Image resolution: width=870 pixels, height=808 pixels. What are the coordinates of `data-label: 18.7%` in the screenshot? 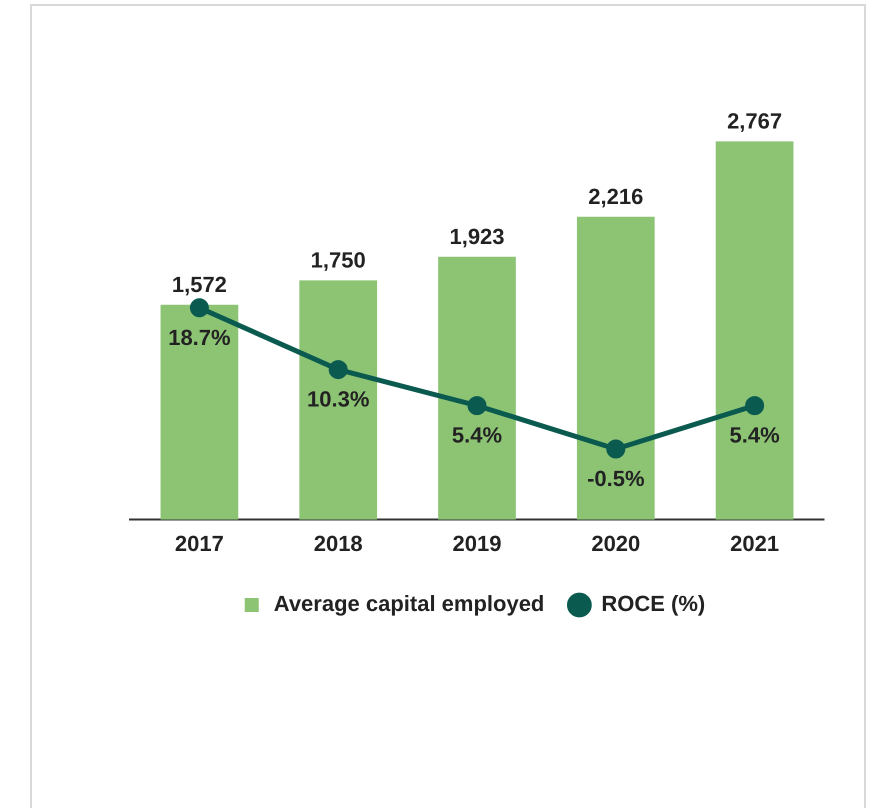 It's located at (199, 337).